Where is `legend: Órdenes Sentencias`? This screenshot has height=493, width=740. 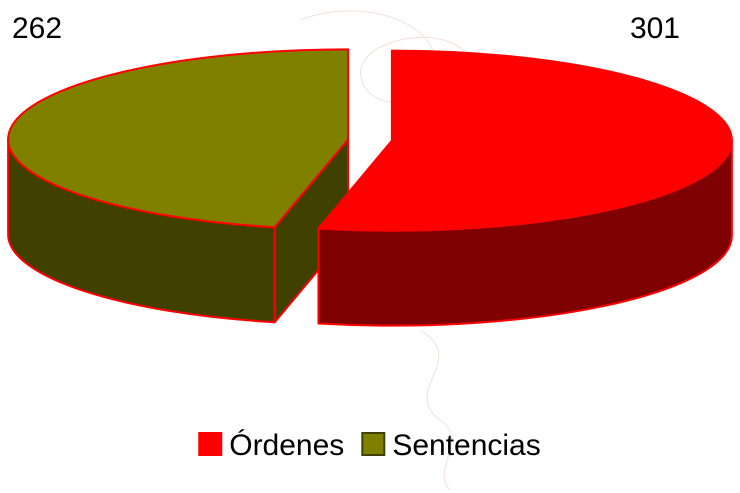
legend: Órdenes Sentencias is located at coordinates (369, 445).